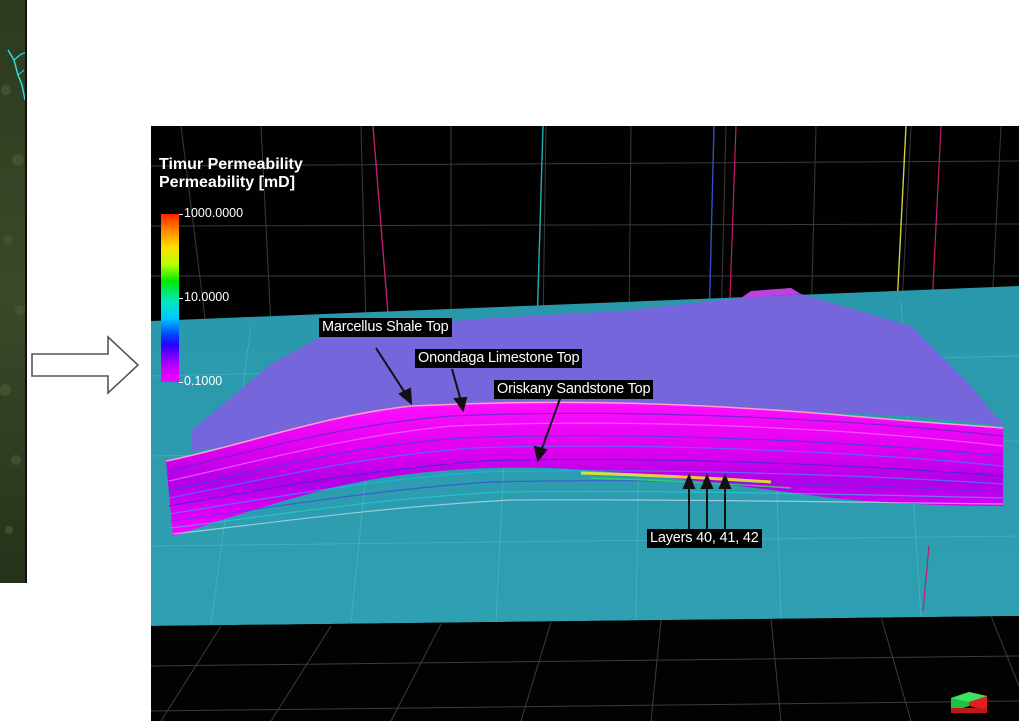 This screenshot has height=725, width=1036. What do you see at coordinates (385, 327) in the screenshot?
I see `callout-marcellus-shale-top: Marcellus Shale Top` at bounding box center [385, 327].